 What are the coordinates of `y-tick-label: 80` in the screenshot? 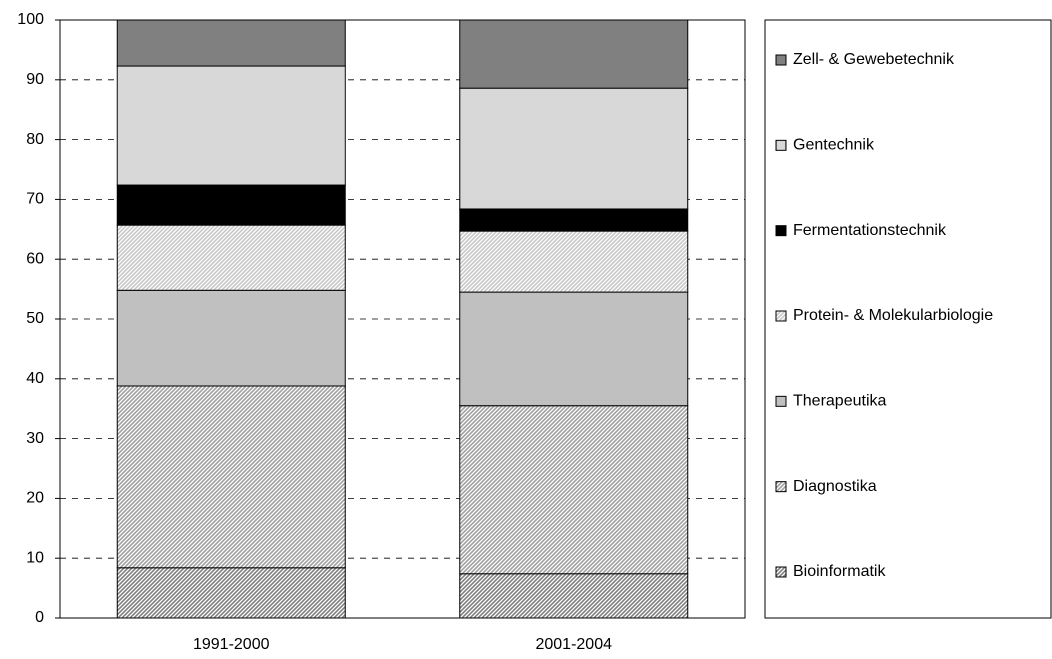 It's located at (35, 139).